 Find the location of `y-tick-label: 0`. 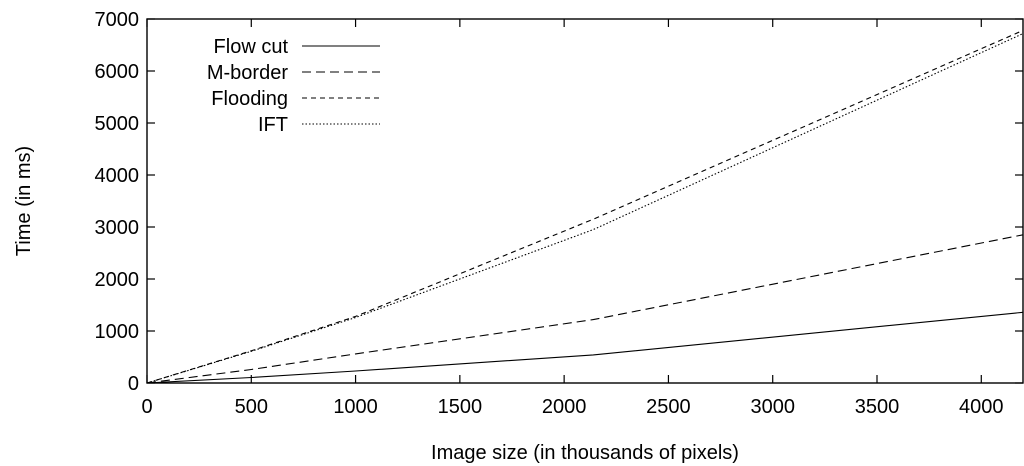

y-tick-label: 0 is located at coordinates (133, 384).